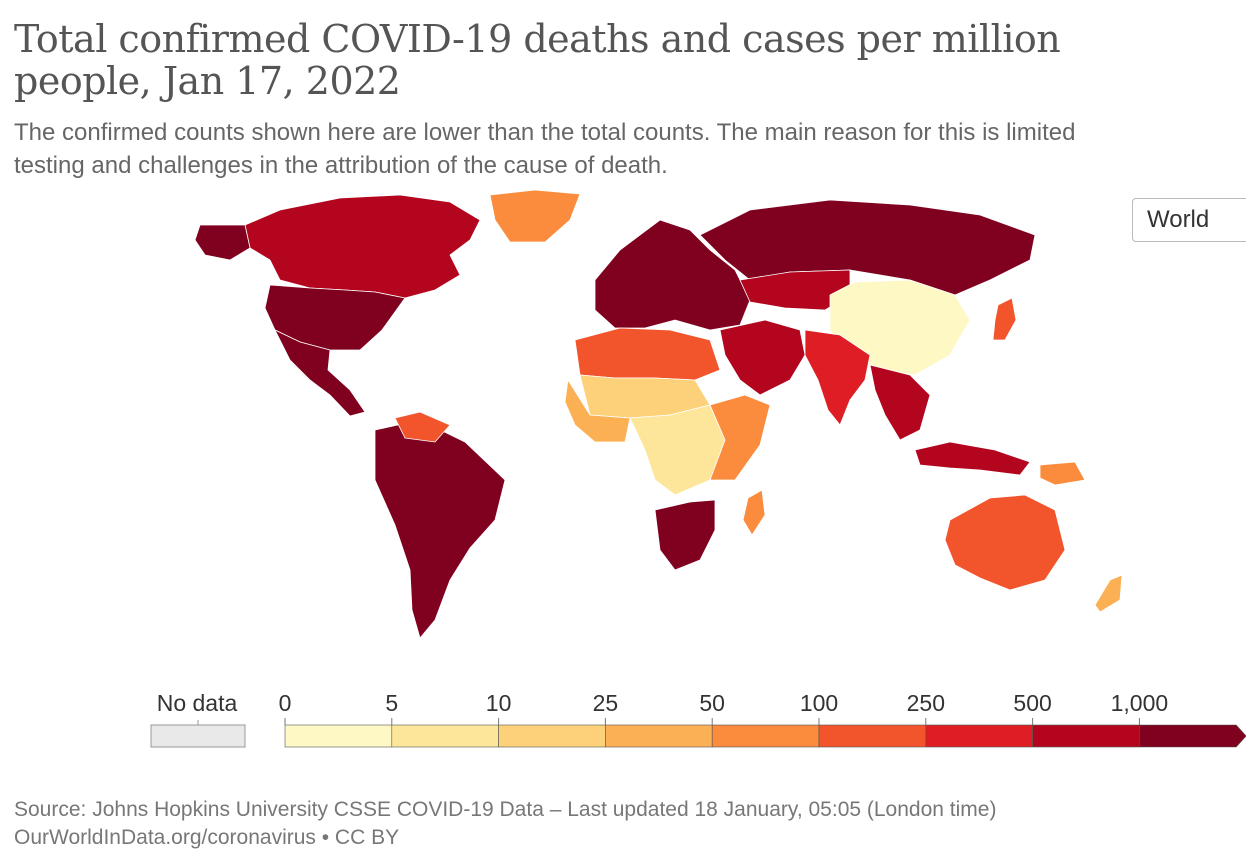 This screenshot has height=857, width=1246. Describe the element at coordinates (1192, 736) in the screenshot. I see `legend-bin-open-ended` at that location.